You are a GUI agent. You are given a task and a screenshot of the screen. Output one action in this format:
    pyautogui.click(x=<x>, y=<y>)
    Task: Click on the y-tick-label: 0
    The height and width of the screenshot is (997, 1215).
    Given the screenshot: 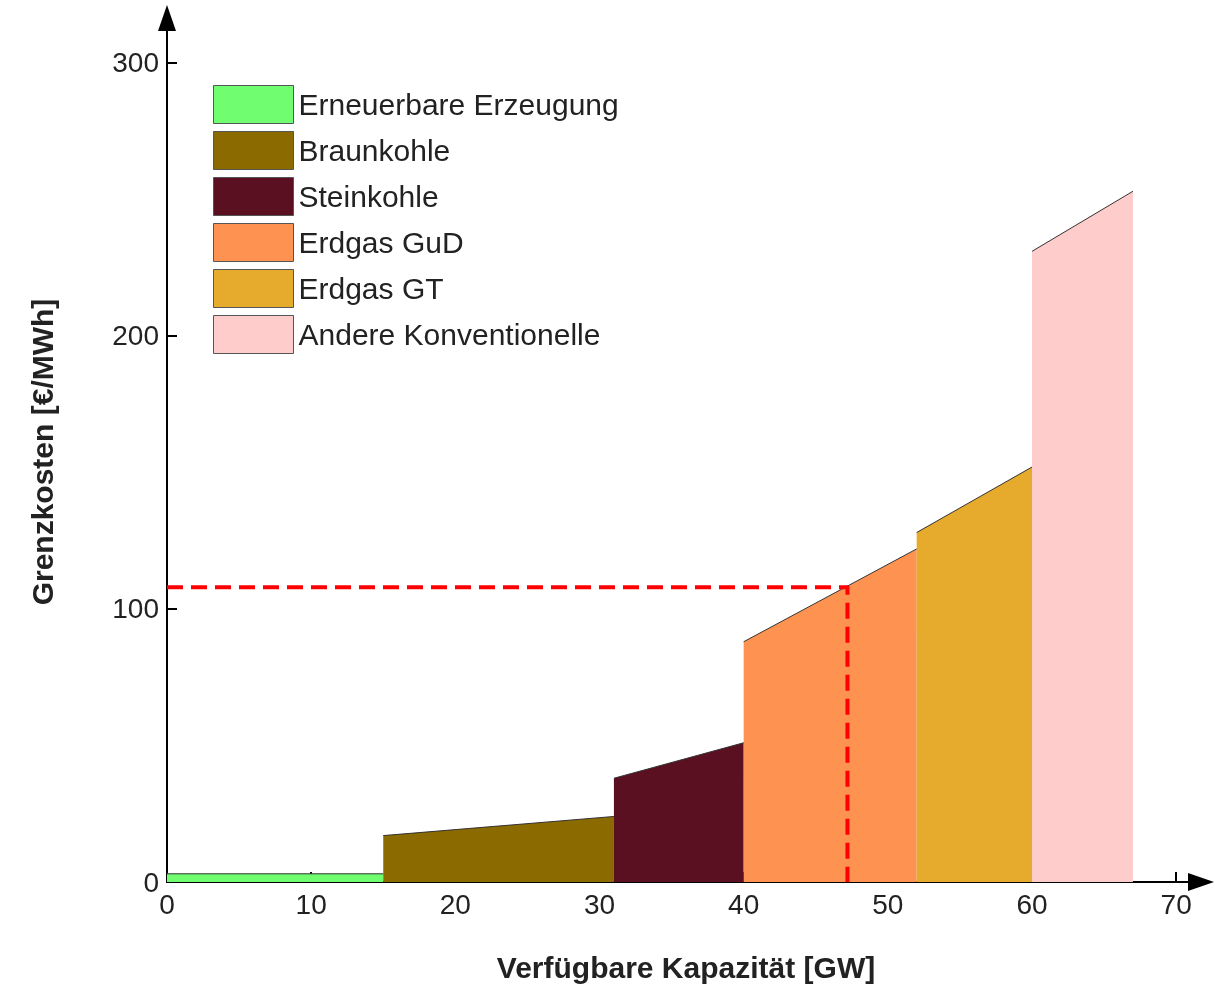 What is the action you would take?
    pyautogui.click(x=151, y=882)
    